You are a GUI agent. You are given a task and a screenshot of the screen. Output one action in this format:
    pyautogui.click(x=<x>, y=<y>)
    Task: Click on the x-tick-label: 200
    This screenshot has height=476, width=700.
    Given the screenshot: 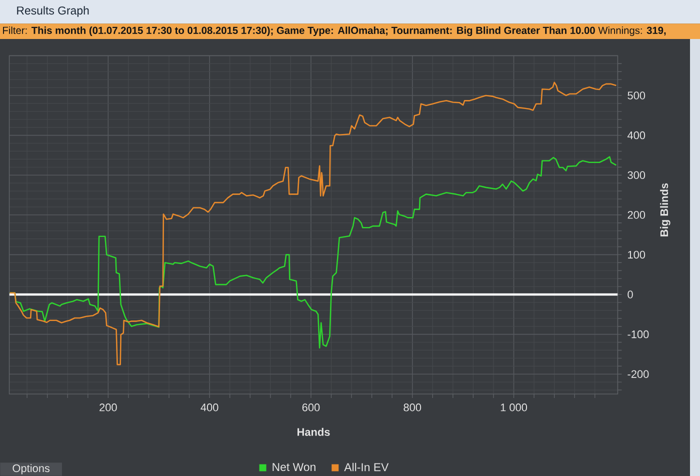 What is the action you would take?
    pyautogui.click(x=108, y=408)
    